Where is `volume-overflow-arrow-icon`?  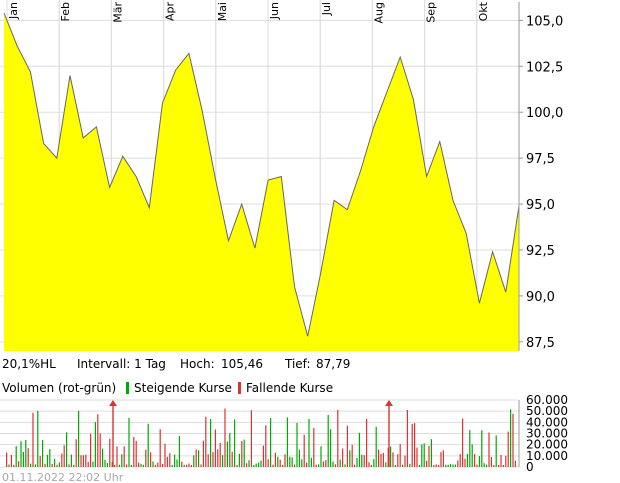 volume-overflow-arrow-icon is located at coordinates (113, 403).